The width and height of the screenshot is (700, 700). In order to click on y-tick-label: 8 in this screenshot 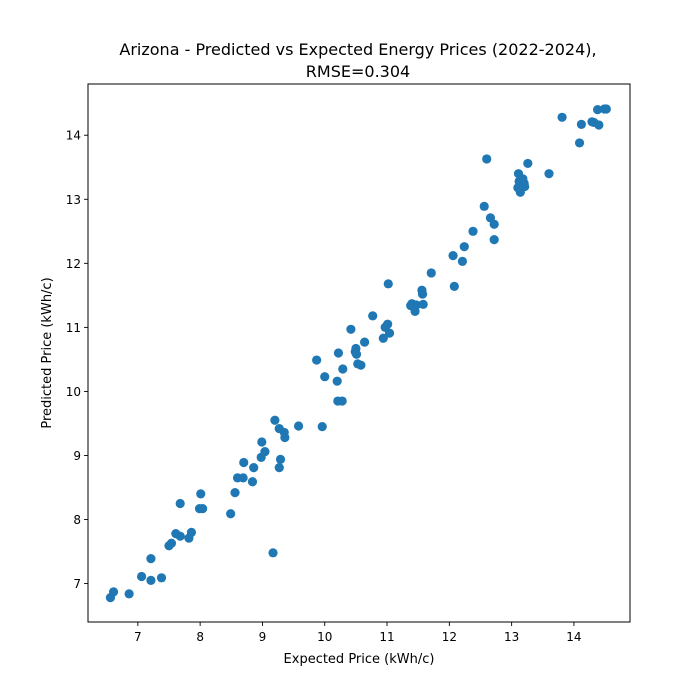, I will do `click(77, 520)`.